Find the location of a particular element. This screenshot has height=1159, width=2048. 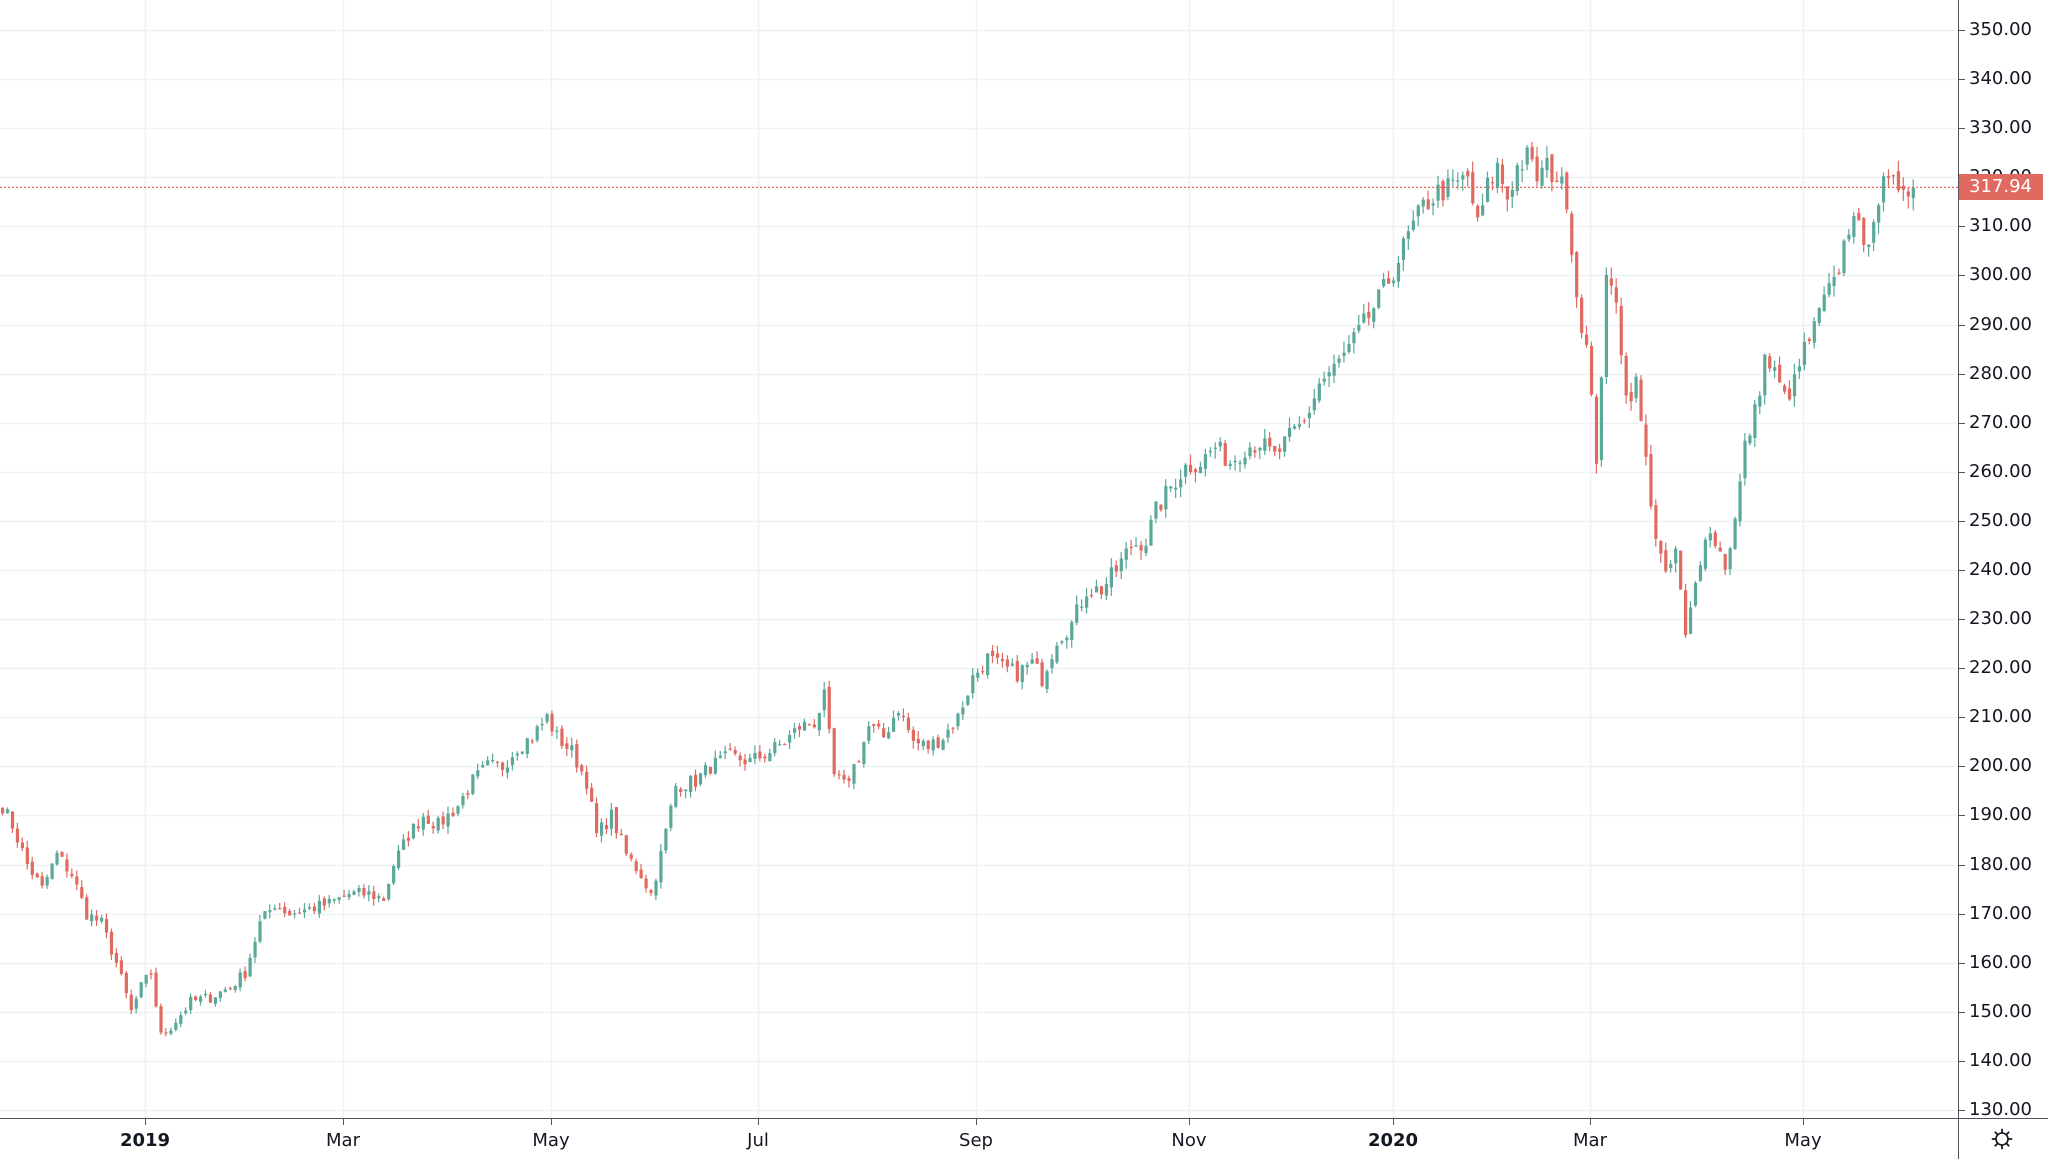

x-axis-label: 2020 is located at coordinates (1393, 1140).